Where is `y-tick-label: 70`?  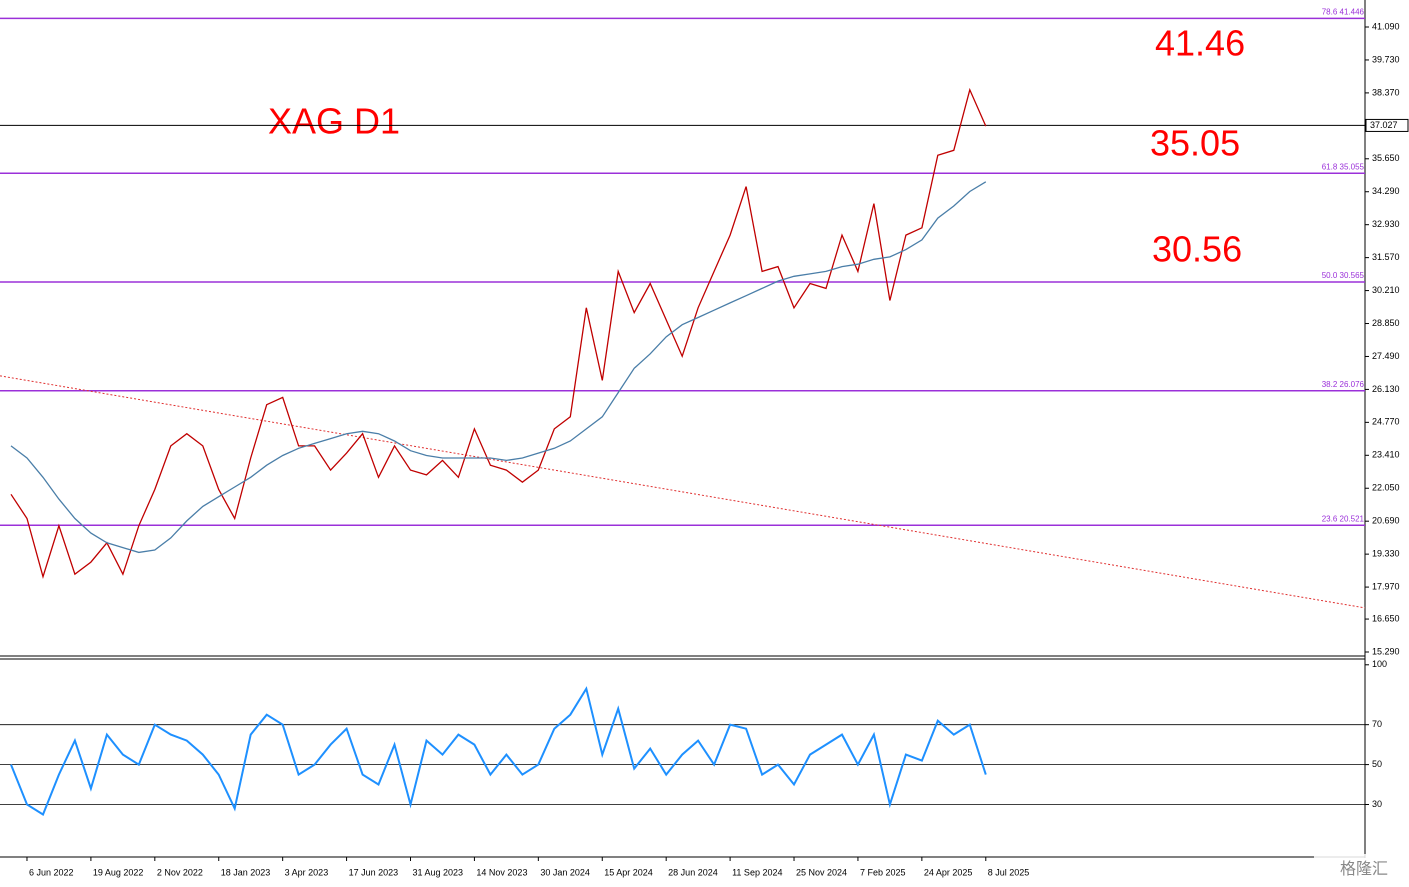 y-tick-label: 70 is located at coordinates (1377, 724).